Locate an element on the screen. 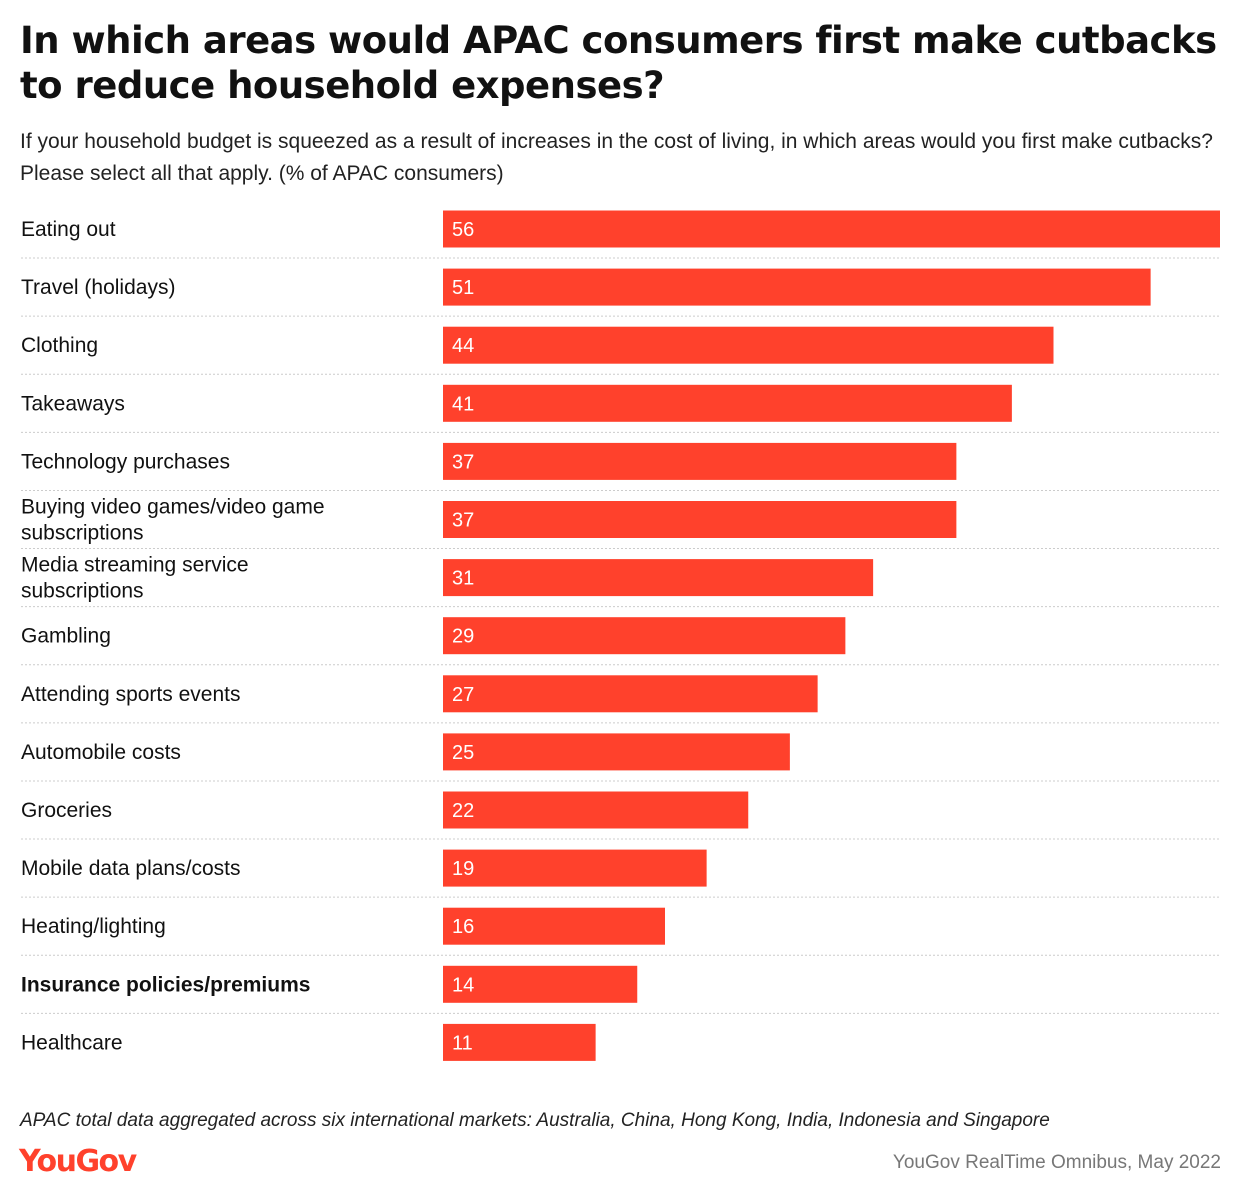 The width and height of the screenshot is (1241, 1200). bar-value-label: 41 is located at coordinates (463, 404).